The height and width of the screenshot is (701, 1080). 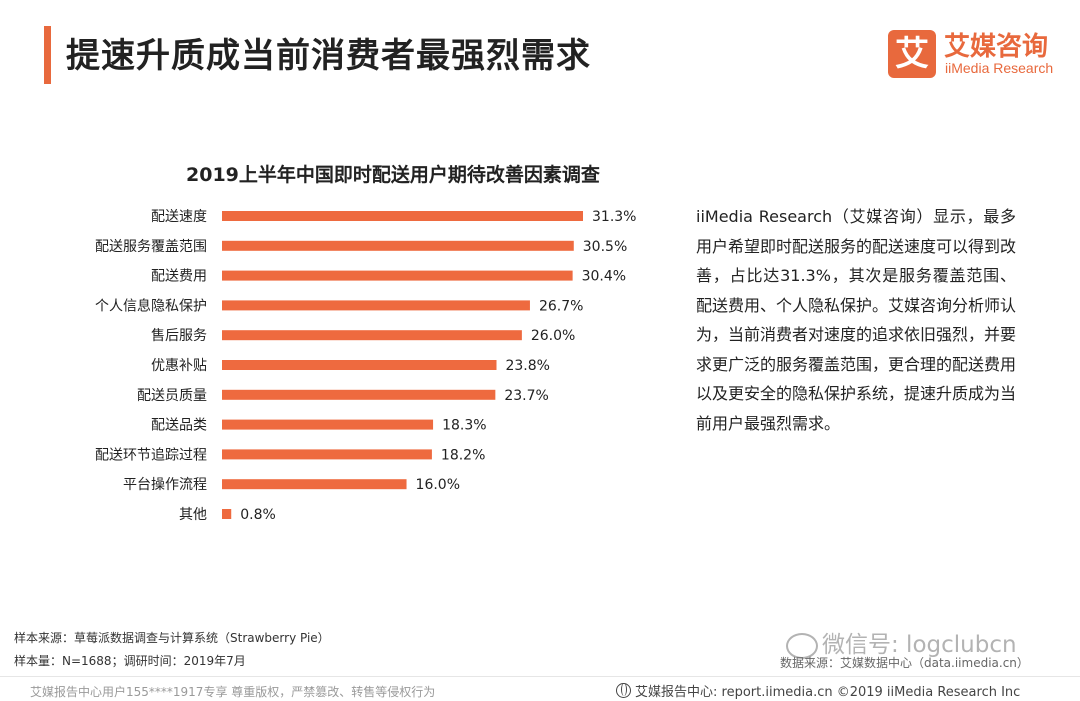 What do you see at coordinates (904, 663) in the screenshot?
I see `data-source: 数据来源：艾媒数据中心（data.iimedia.cn）` at bounding box center [904, 663].